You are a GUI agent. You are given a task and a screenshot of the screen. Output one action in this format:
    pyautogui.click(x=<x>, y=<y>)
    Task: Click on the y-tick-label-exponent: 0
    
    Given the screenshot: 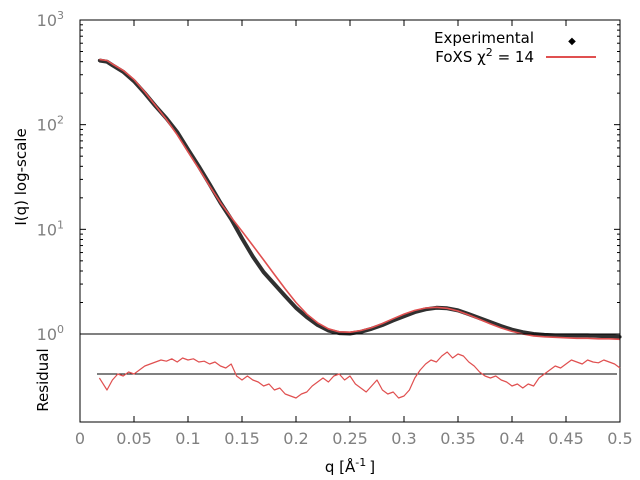 What is the action you would take?
    pyautogui.click(x=60, y=329)
    